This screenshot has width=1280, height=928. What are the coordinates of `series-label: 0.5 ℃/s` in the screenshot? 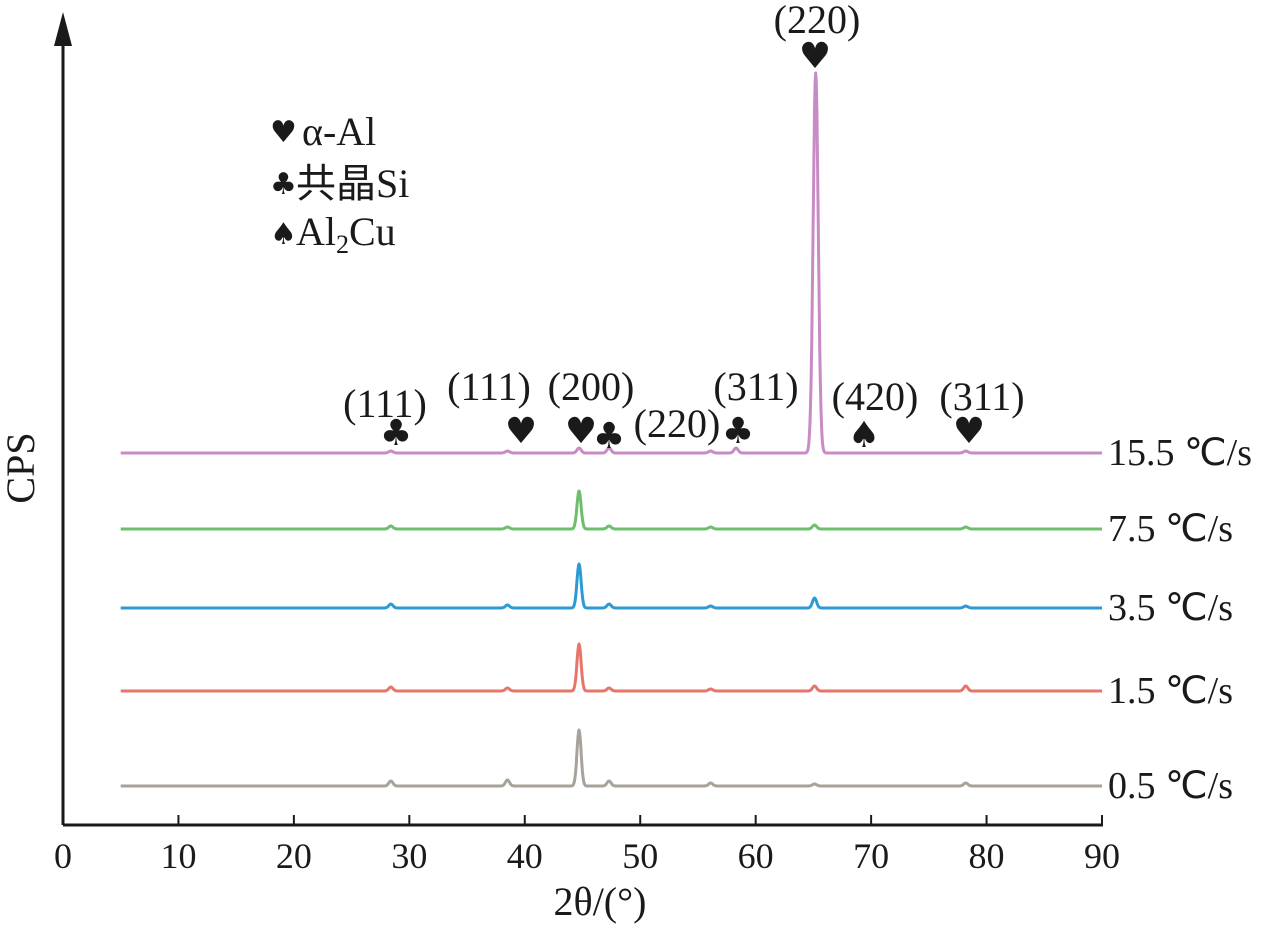 It's located at (1170, 786).